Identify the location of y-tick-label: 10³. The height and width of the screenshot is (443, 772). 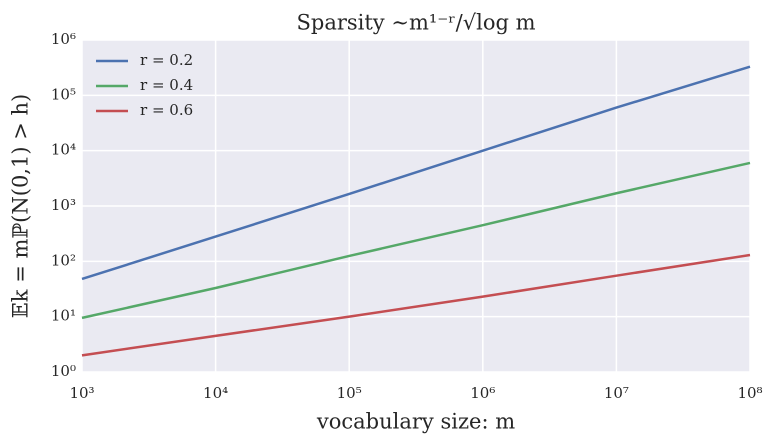
(63, 205).